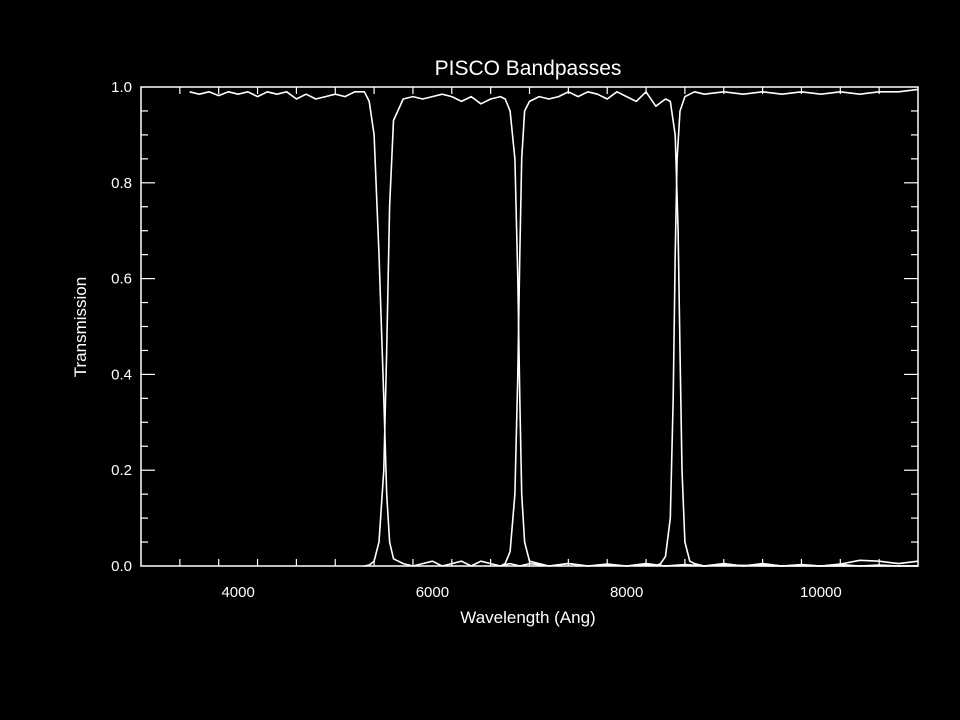 The width and height of the screenshot is (960, 720). Describe the element at coordinates (121, 87) in the screenshot. I see `y-tick-label: 1.0` at that location.